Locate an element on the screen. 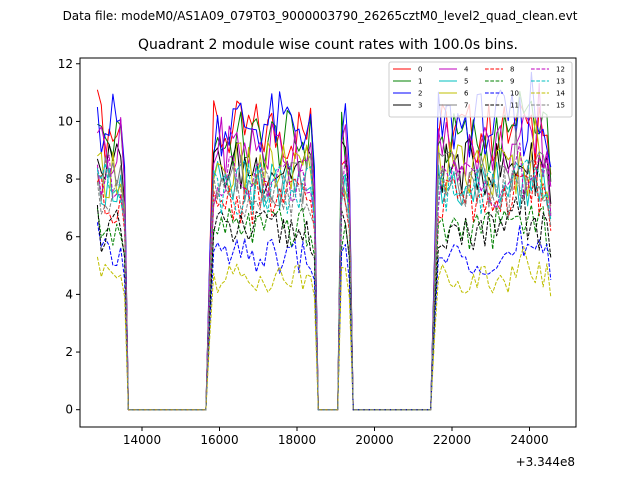 The width and height of the screenshot is (640, 480). y-tick-label: 0 is located at coordinates (69, 410).